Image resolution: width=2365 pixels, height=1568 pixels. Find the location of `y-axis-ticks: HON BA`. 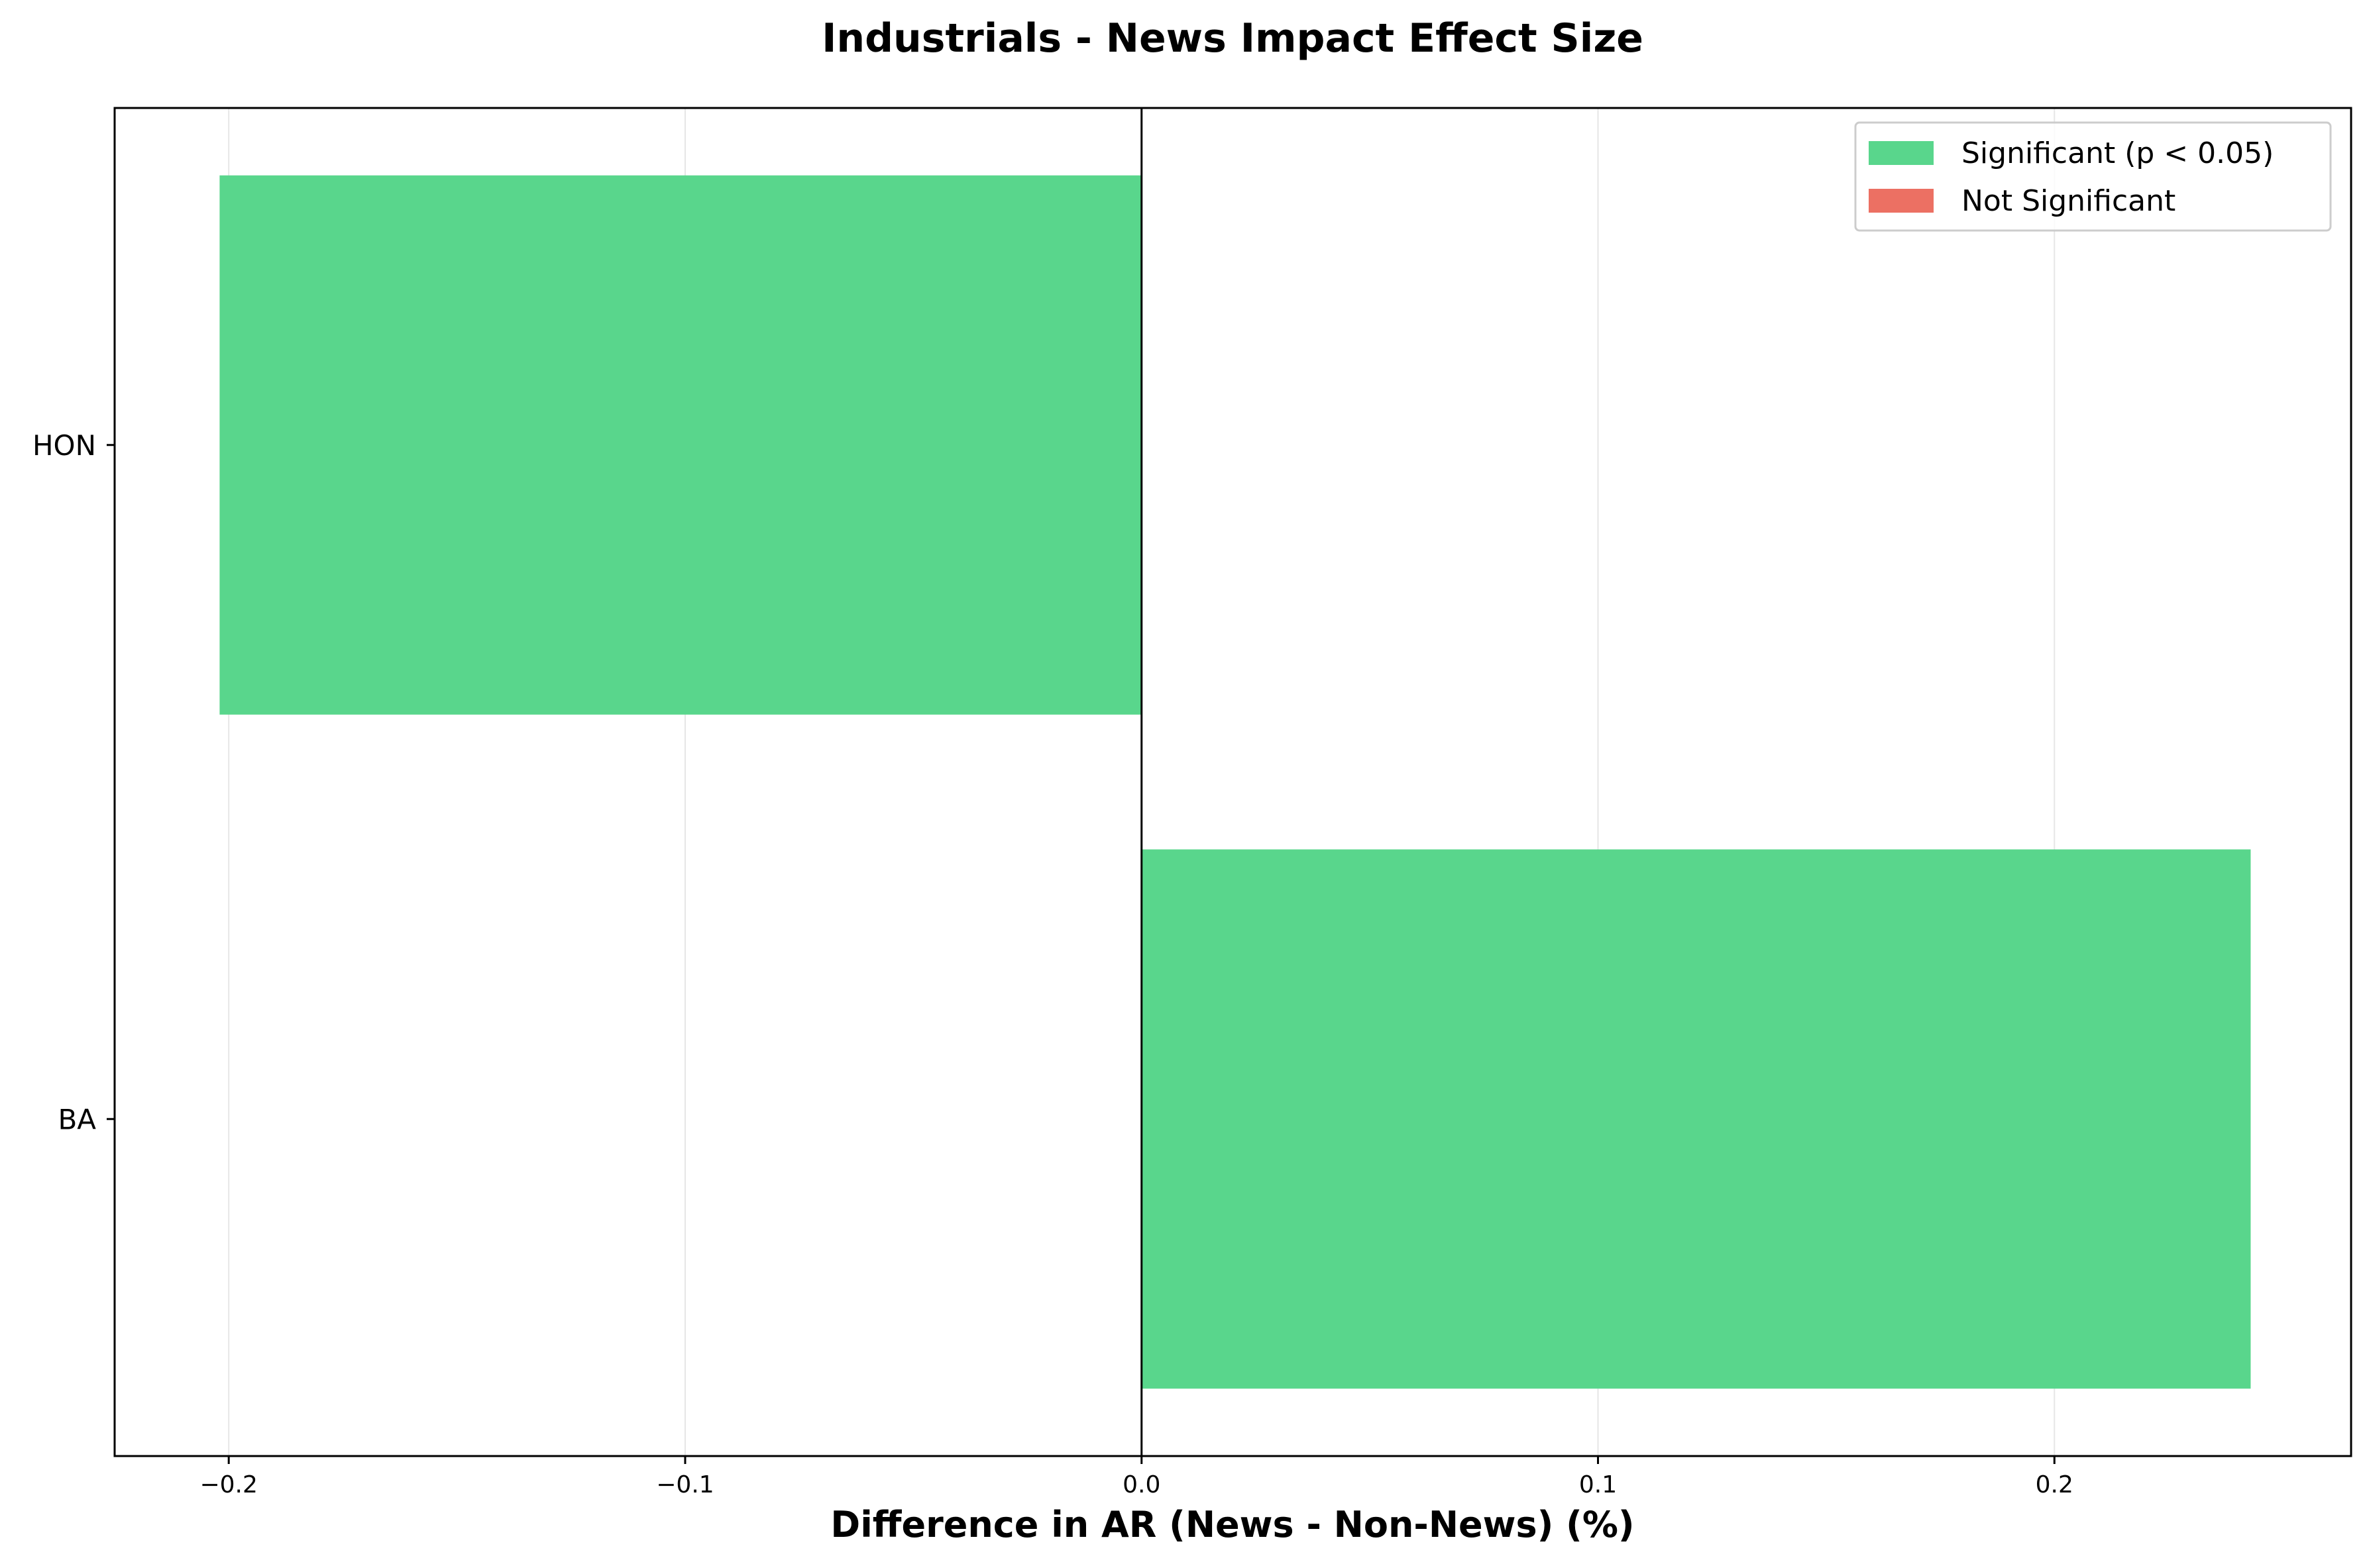

y-axis-ticks: HON BA is located at coordinates (73, 782).